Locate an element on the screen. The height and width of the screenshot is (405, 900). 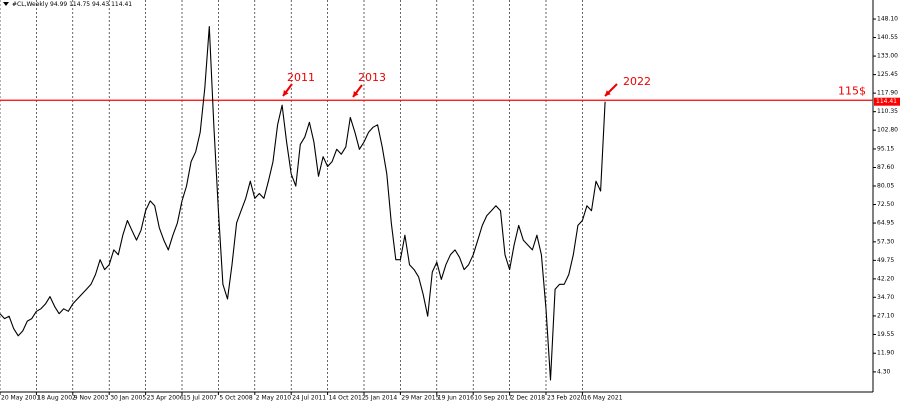
y-tick-label: 140.55 is located at coordinates (887, 37).